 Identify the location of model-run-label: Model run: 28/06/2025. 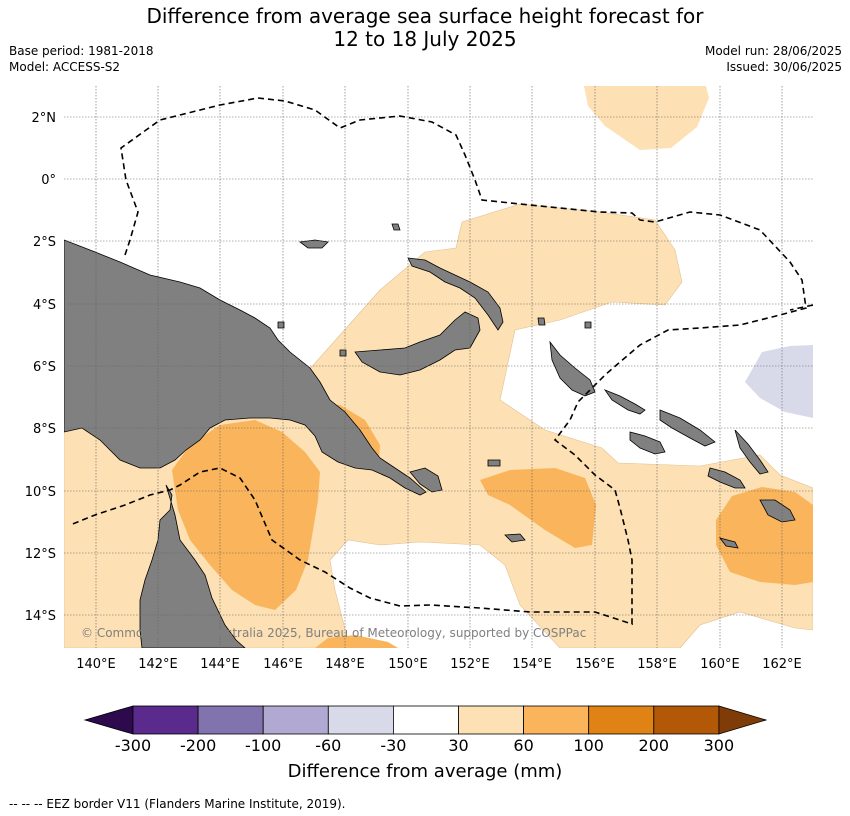
(773, 51).